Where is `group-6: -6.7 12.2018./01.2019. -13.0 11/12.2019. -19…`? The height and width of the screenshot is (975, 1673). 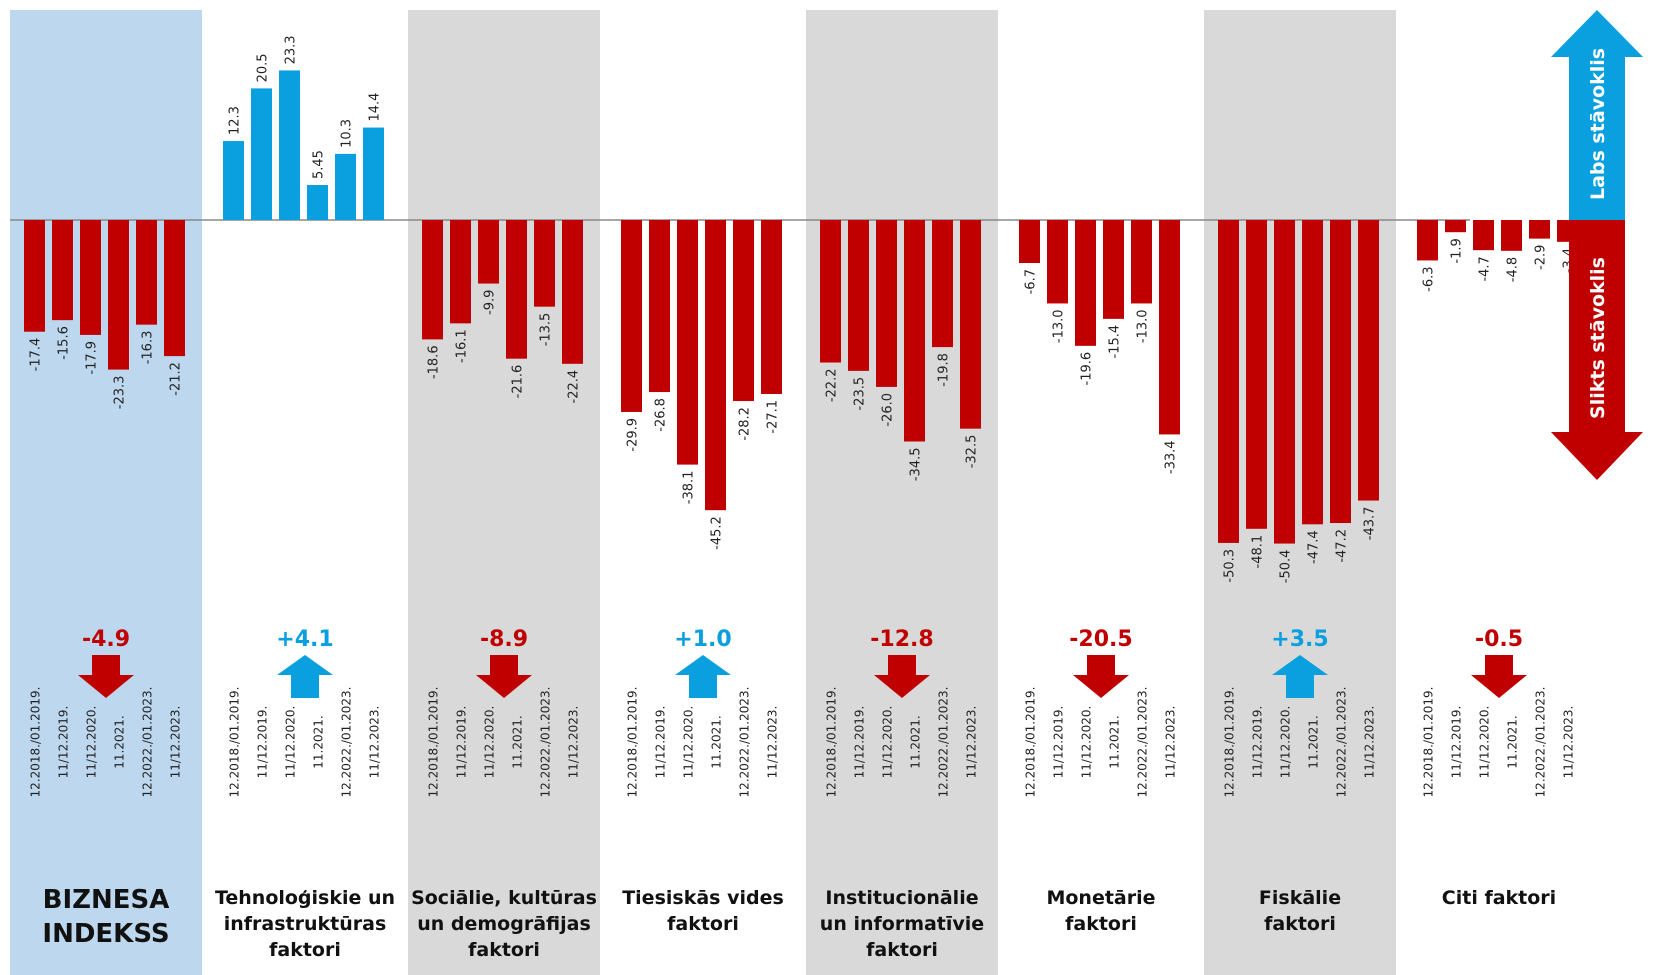
group-6: -6.7 12.2018./01.2019. -13.0 11/12.2019. -19… is located at coordinates (1099, 577).